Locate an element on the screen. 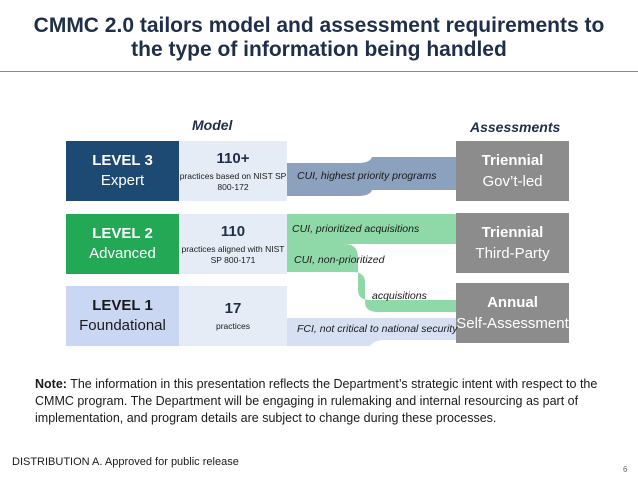 This screenshot has width=638, height=478. level-3-box: LEVEL 3 Expert is located at coordinates (122, 171).